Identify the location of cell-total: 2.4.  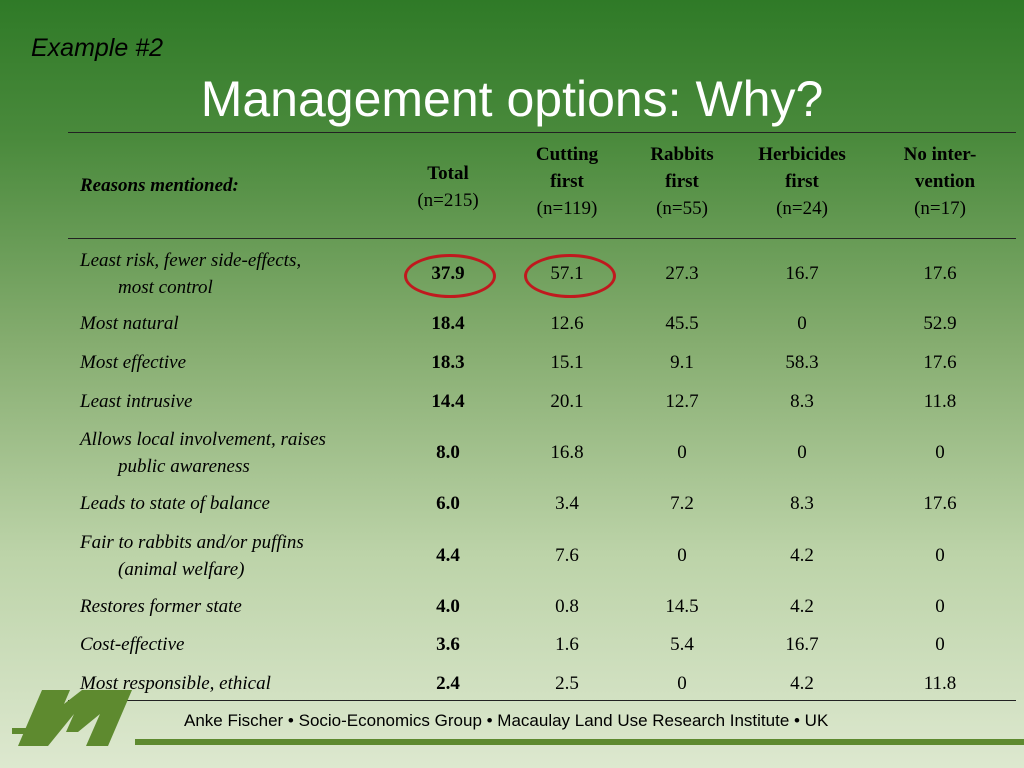
(448, 683).